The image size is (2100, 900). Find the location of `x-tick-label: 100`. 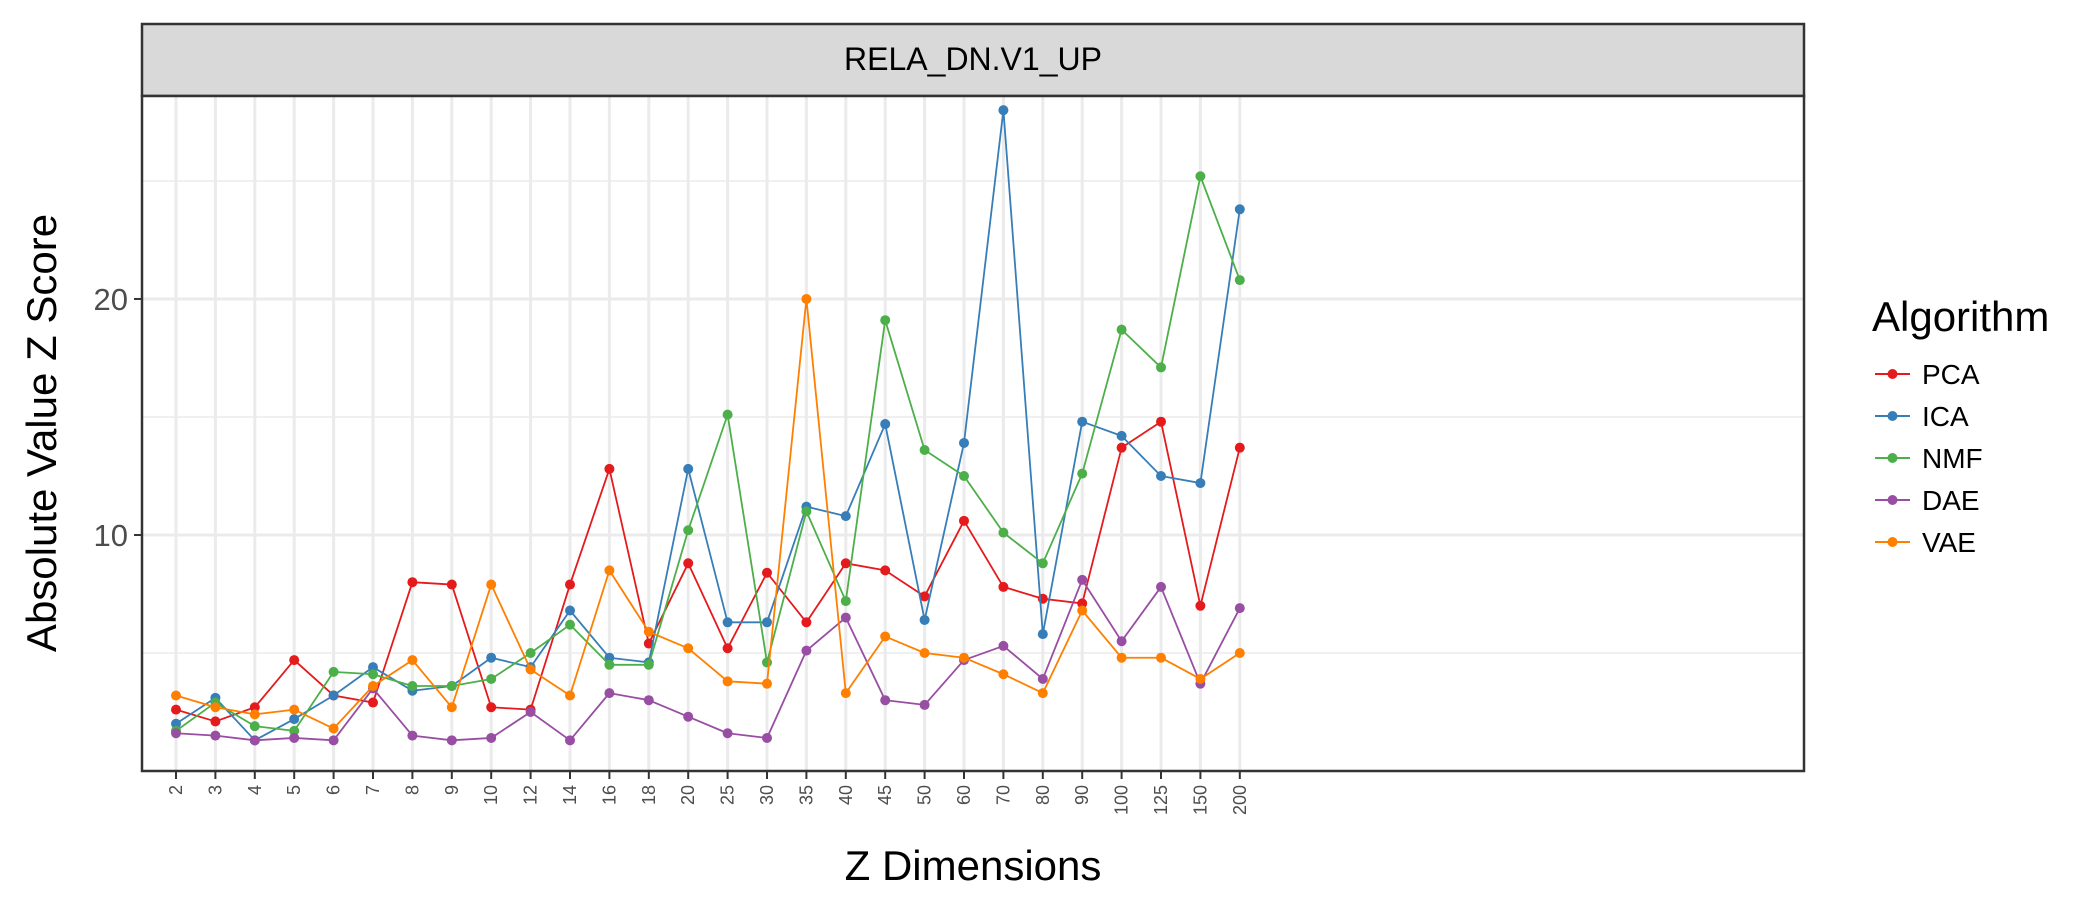

x-tick-label: 100 is located at coordinates (1122, 800).